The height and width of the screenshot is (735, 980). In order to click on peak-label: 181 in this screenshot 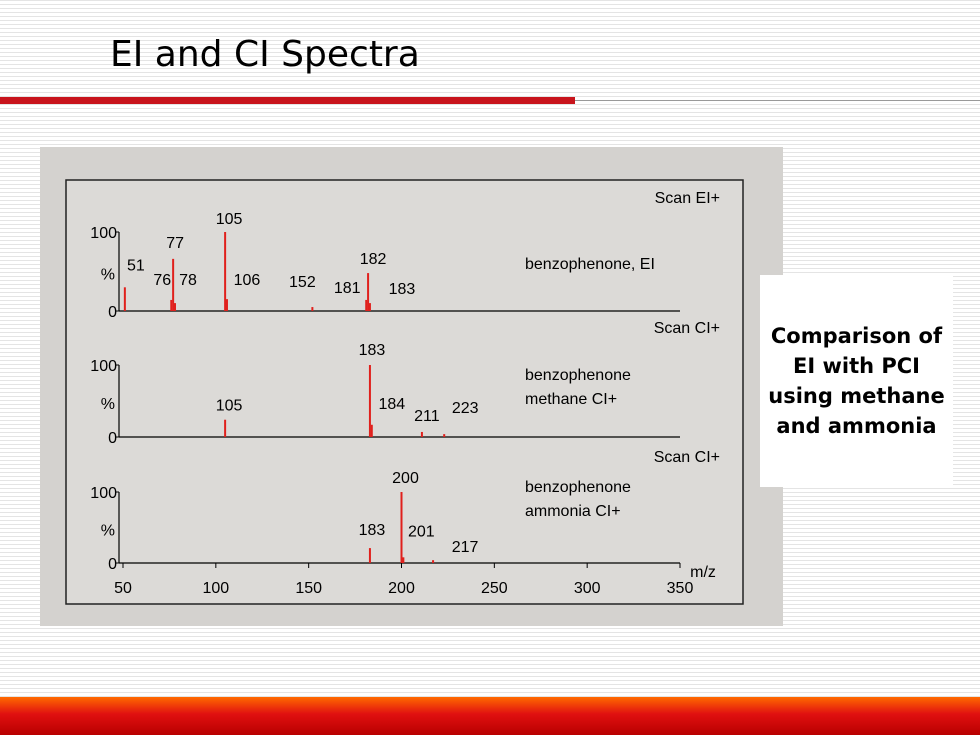, I will do `click(347, 288)`.